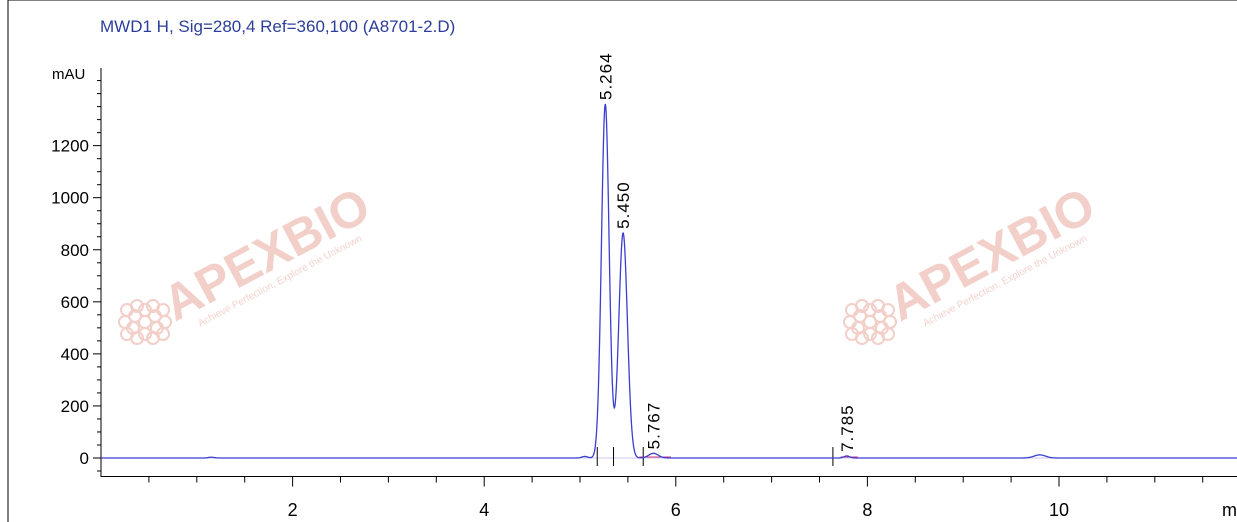 The image size is (1237, 522). What do you see at coordinates (623, 205) in the screenshot?
I see `peak-label: 5.450` at bounding box center [623, 205].